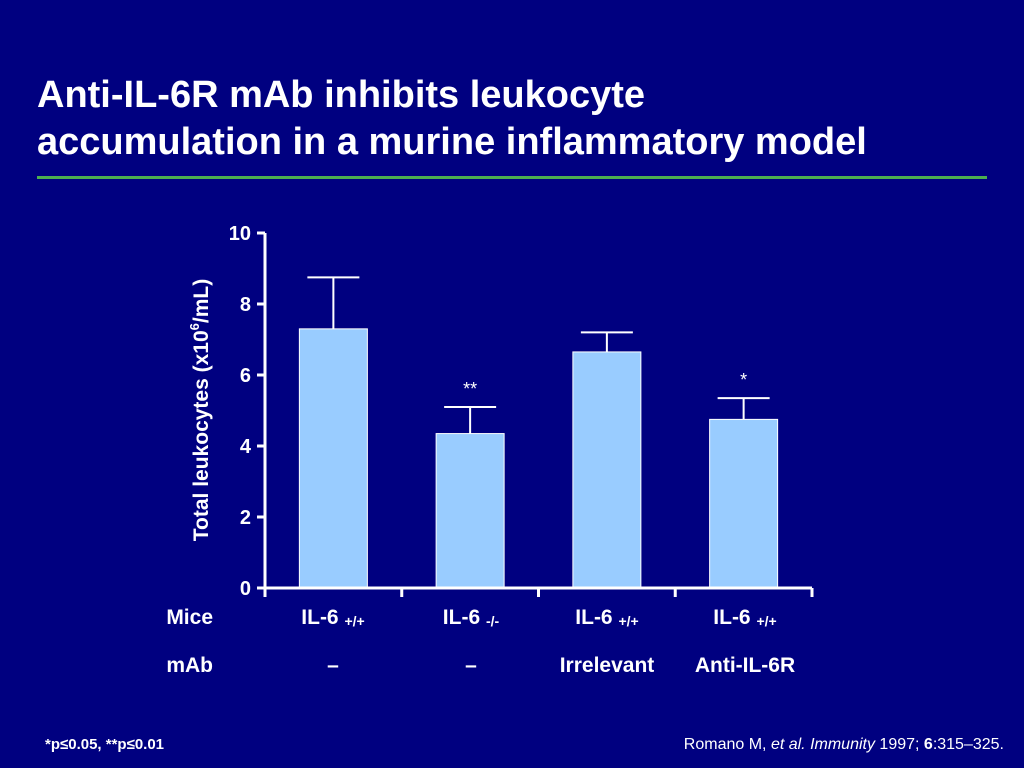 The width and height of the screenshot is (1024, 768). What do you see at coordinates (189, 665) in the screenshot?
I see `mab-row-label: mAb` at bounding box center [189, 665].